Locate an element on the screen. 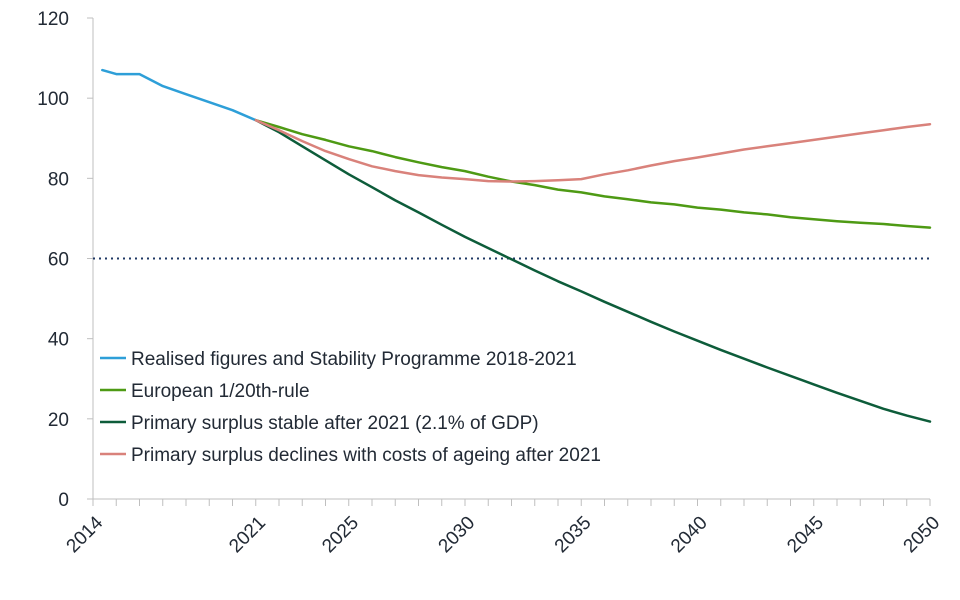  x-tick-label: 2030 is located at coordinates (457, 534).